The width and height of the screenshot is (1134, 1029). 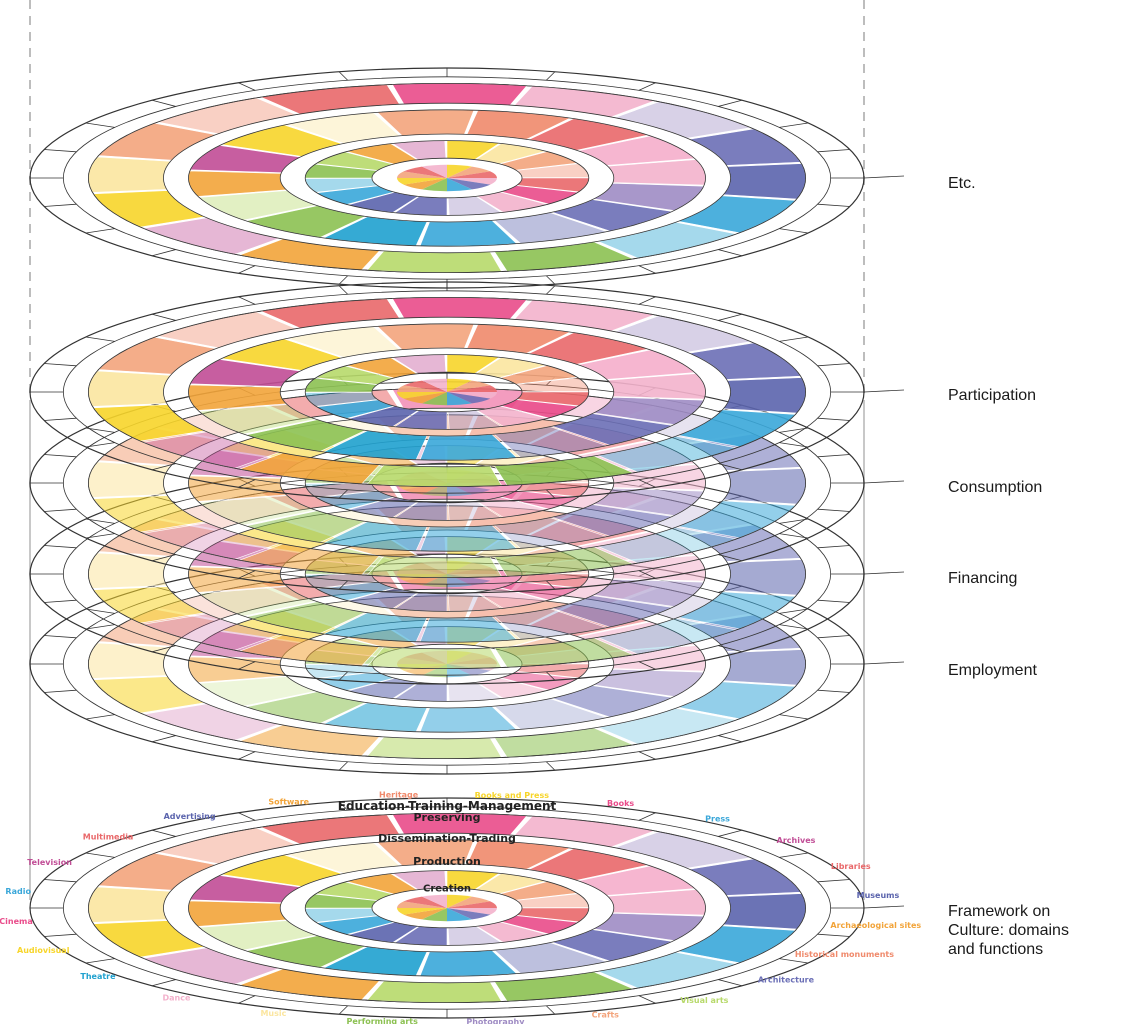 I want to click on domain-label: Radio, so click(x=18, y=891).